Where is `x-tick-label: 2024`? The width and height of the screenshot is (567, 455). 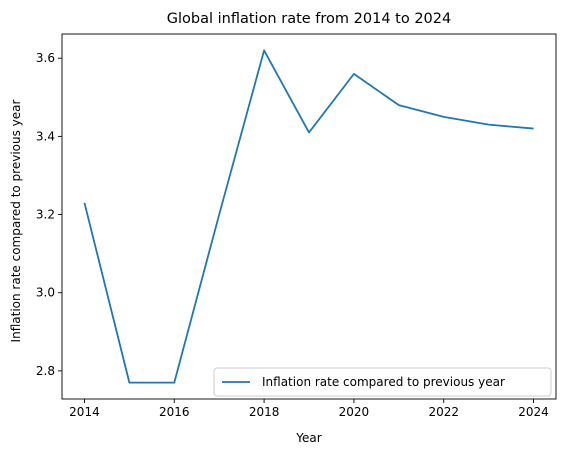 x-tick-label: 2024 is located at coordinates (533, 412).